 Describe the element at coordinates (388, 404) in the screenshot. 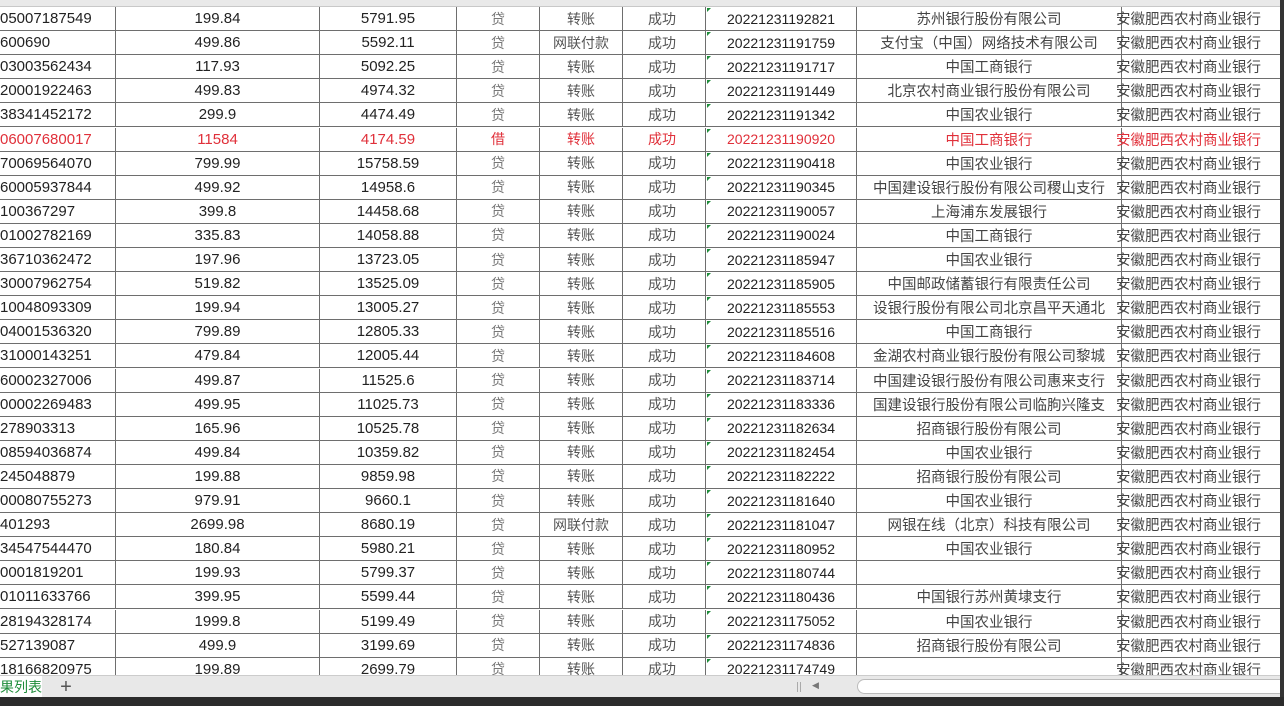

I see `balance-cell: 11025.73` at that location.